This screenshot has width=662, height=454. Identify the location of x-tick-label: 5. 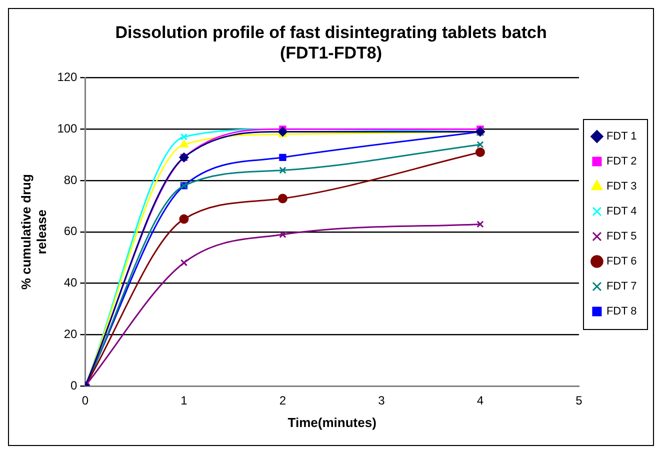
(579, 401).